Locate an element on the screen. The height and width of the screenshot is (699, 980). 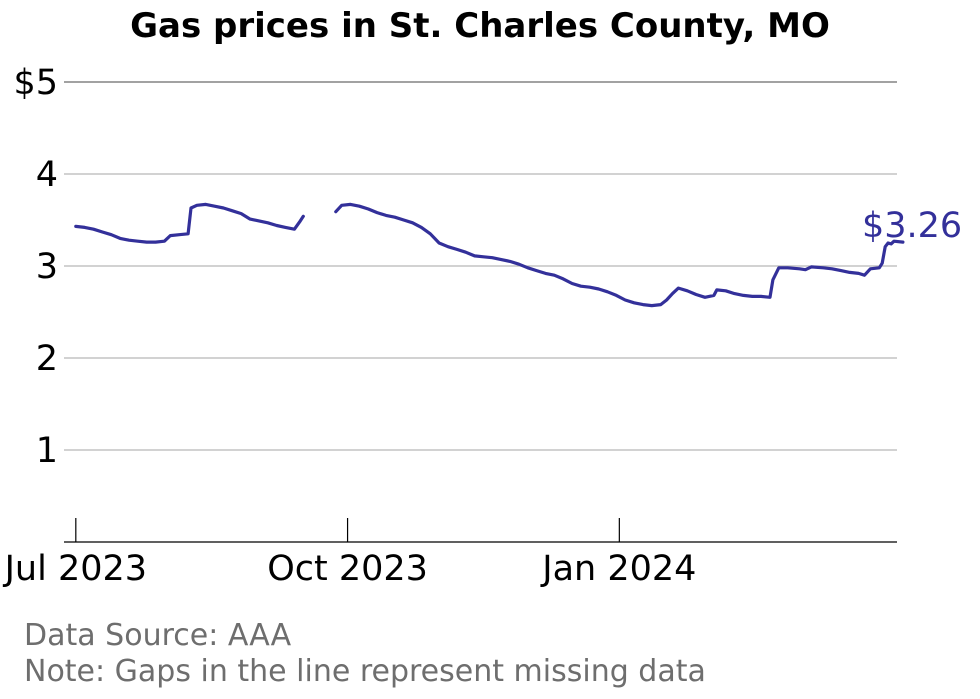
y-tick-label: 2 is located at coordinates (47, 359).